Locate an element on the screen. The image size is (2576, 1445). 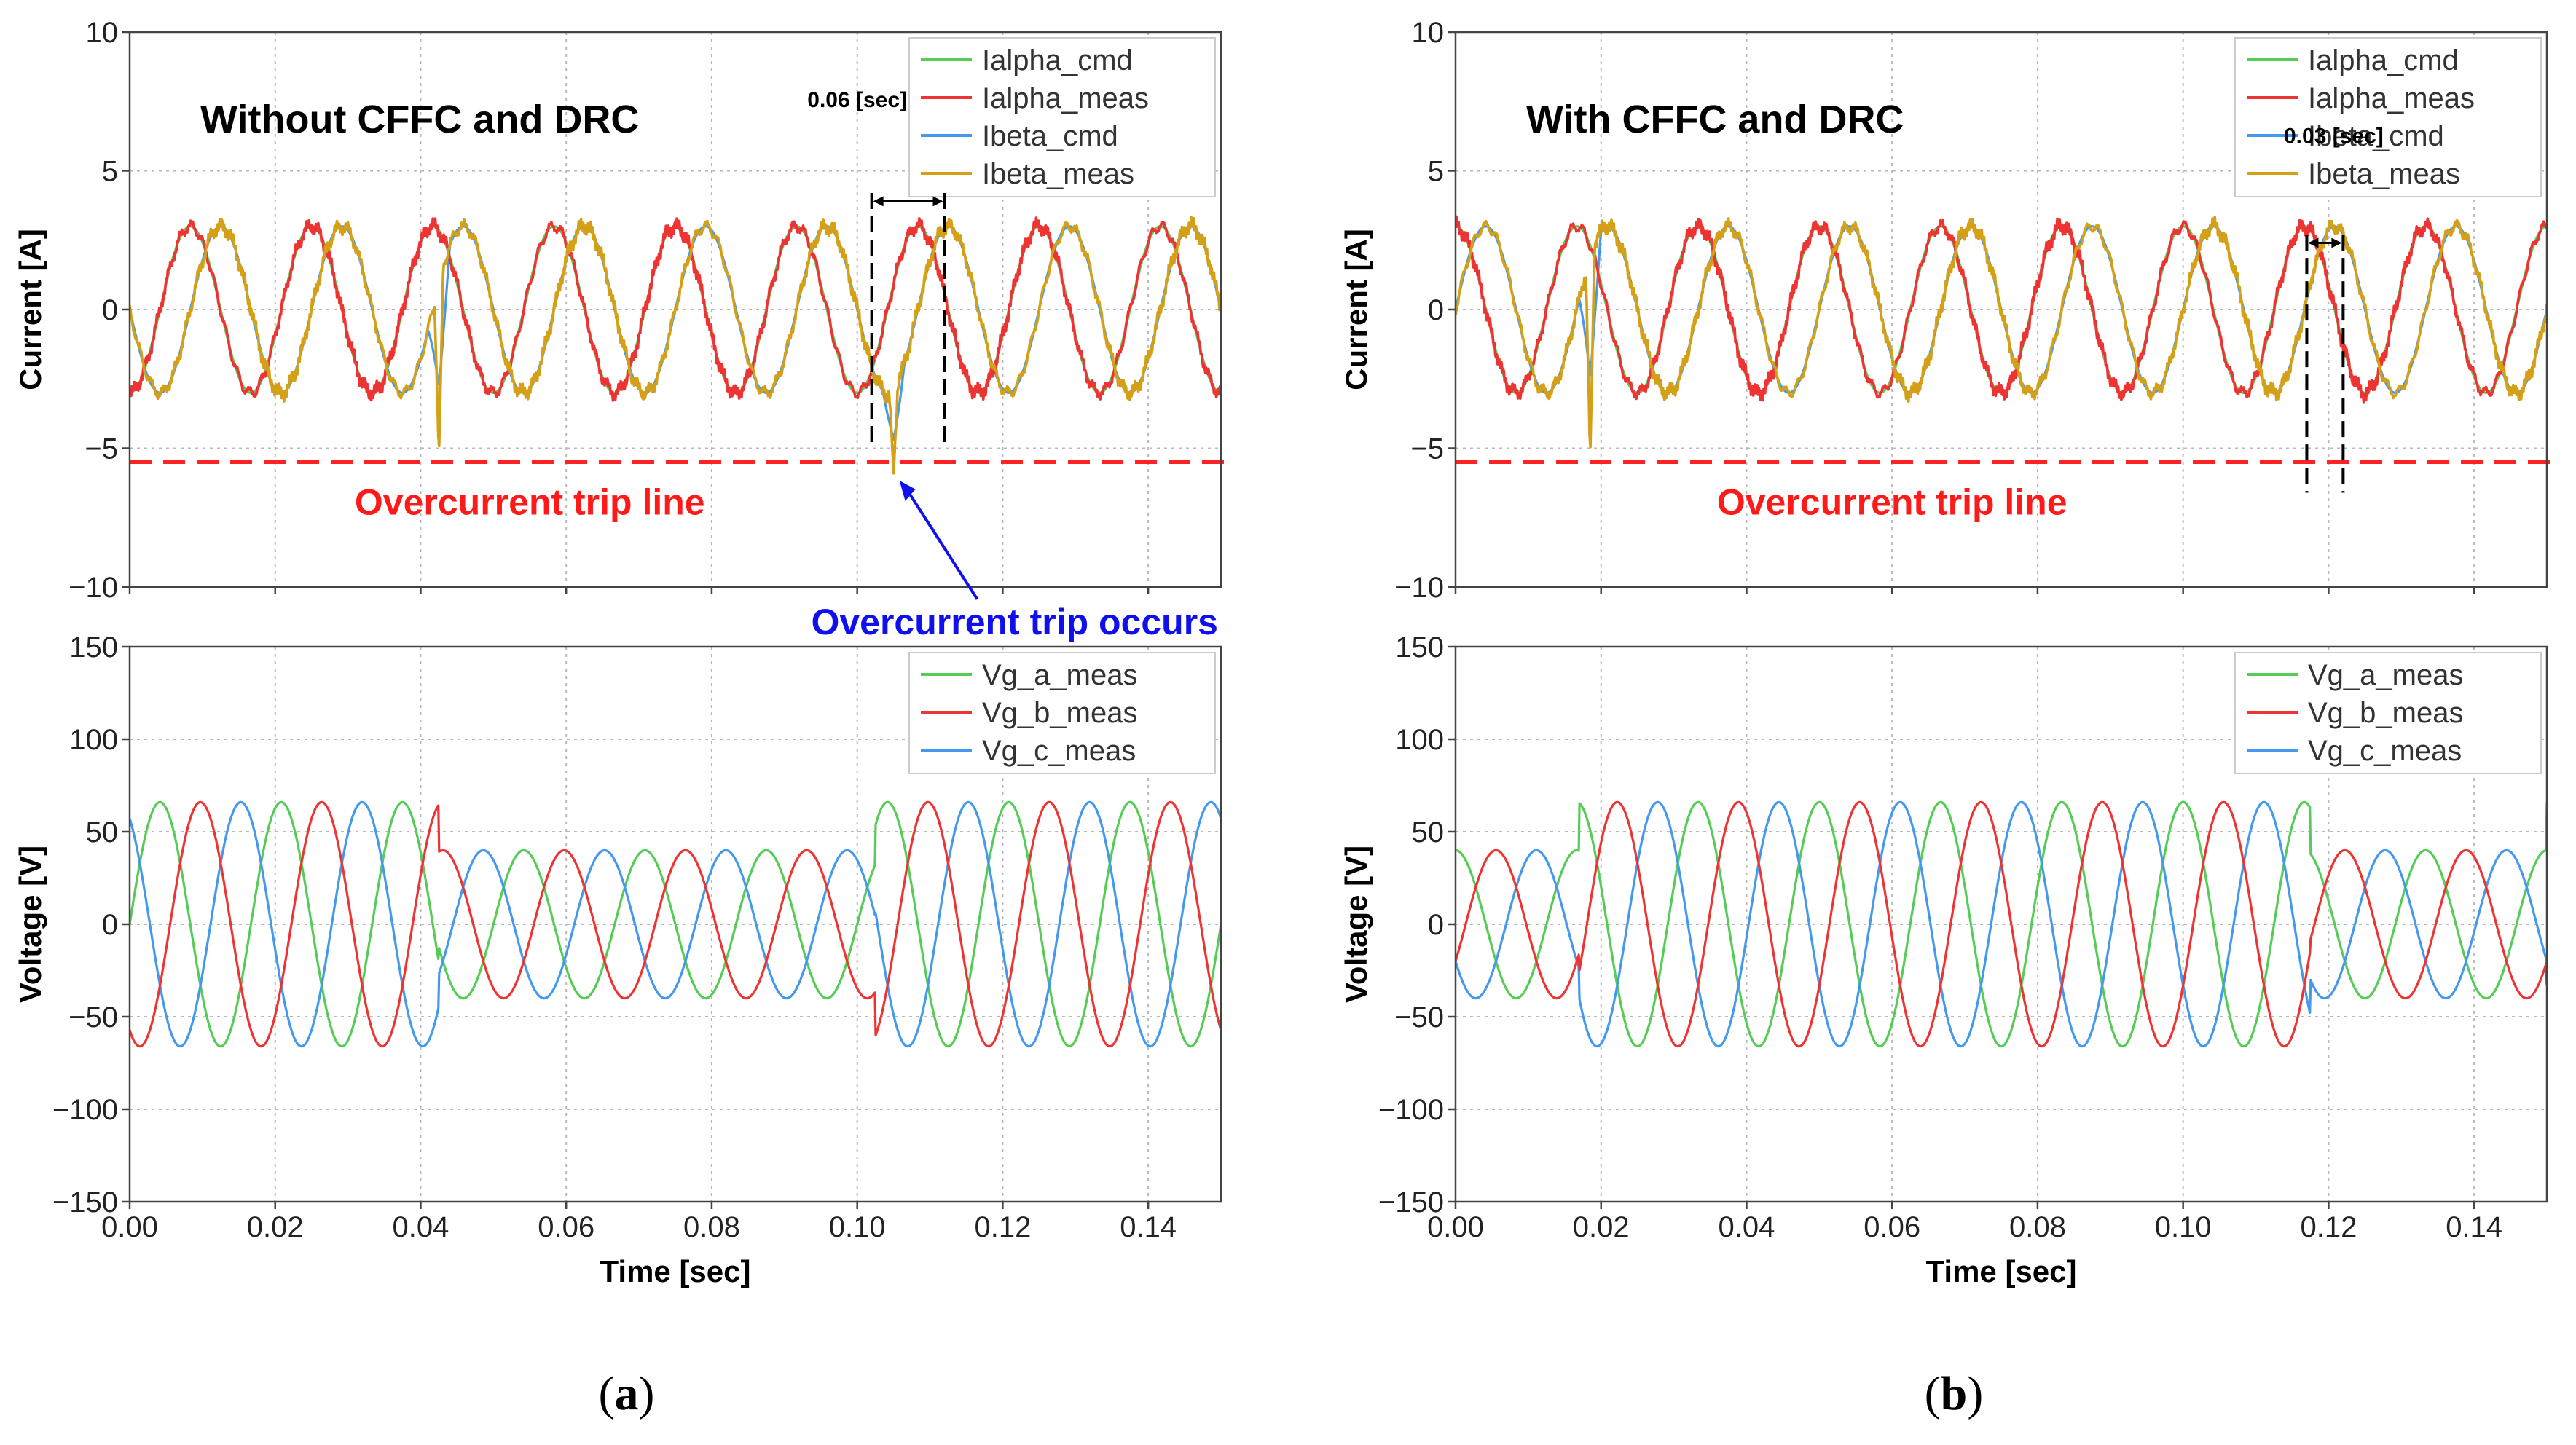
chart-b-voltage-xtick-label: 0.04 is located at coordinates (1747, 1227).